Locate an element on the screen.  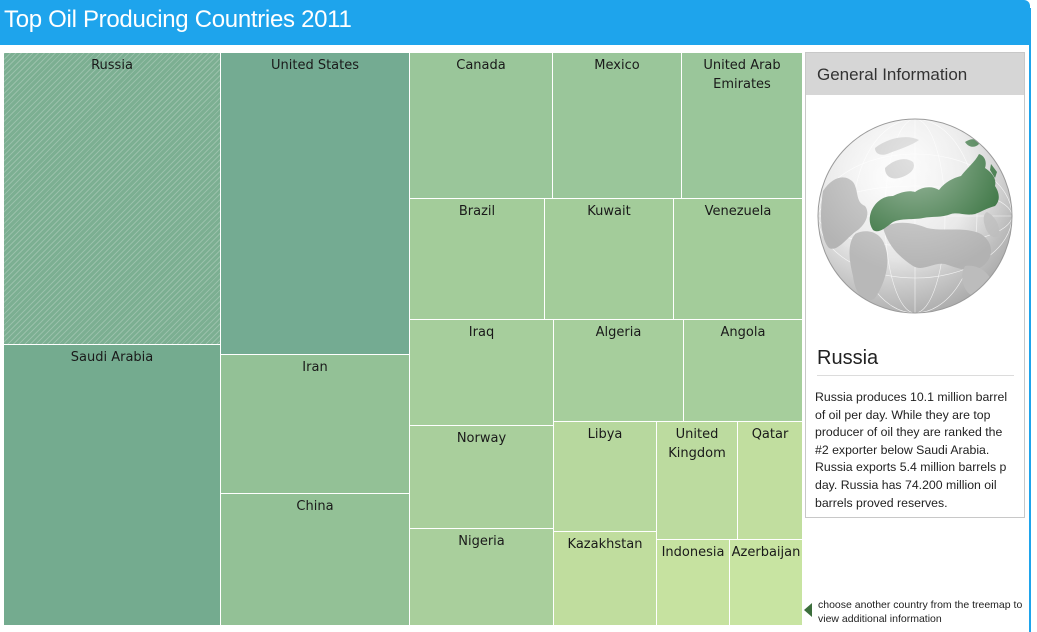
tile-iraq: Iraq is located at coordinates (481, 372).